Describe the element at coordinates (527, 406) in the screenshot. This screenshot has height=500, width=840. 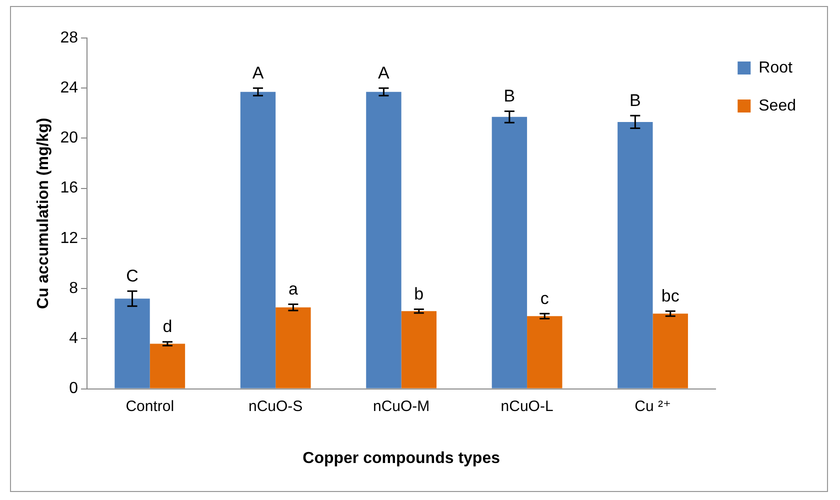
I see `x-tick-label: nCuO-L` at that location.